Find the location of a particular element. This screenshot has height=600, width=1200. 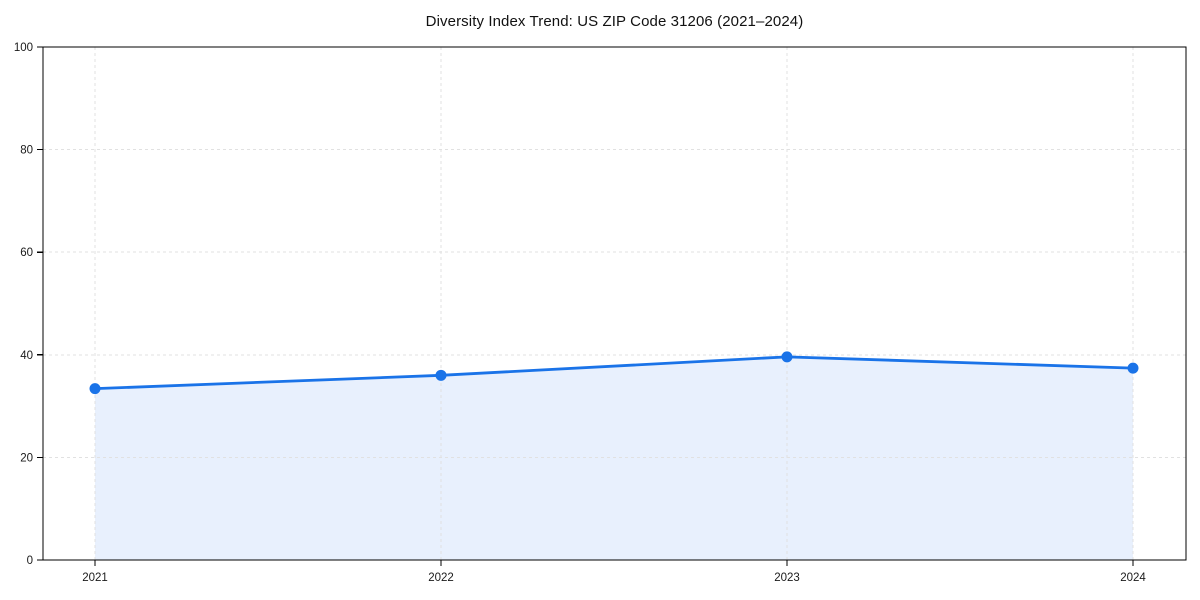

x-tick-label: 2022 is located at coordinates (441, 578).